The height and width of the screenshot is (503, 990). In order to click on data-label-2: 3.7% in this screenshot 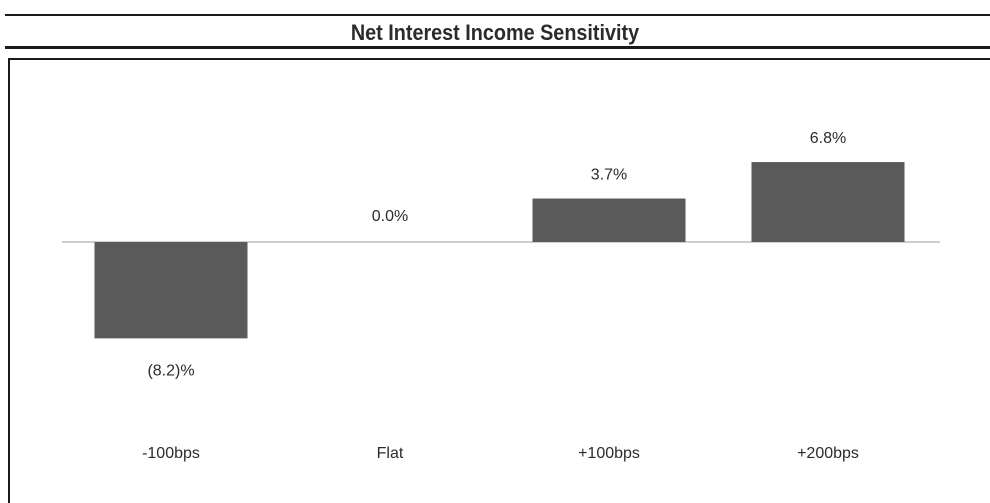, I will do `click(609, 175)`.